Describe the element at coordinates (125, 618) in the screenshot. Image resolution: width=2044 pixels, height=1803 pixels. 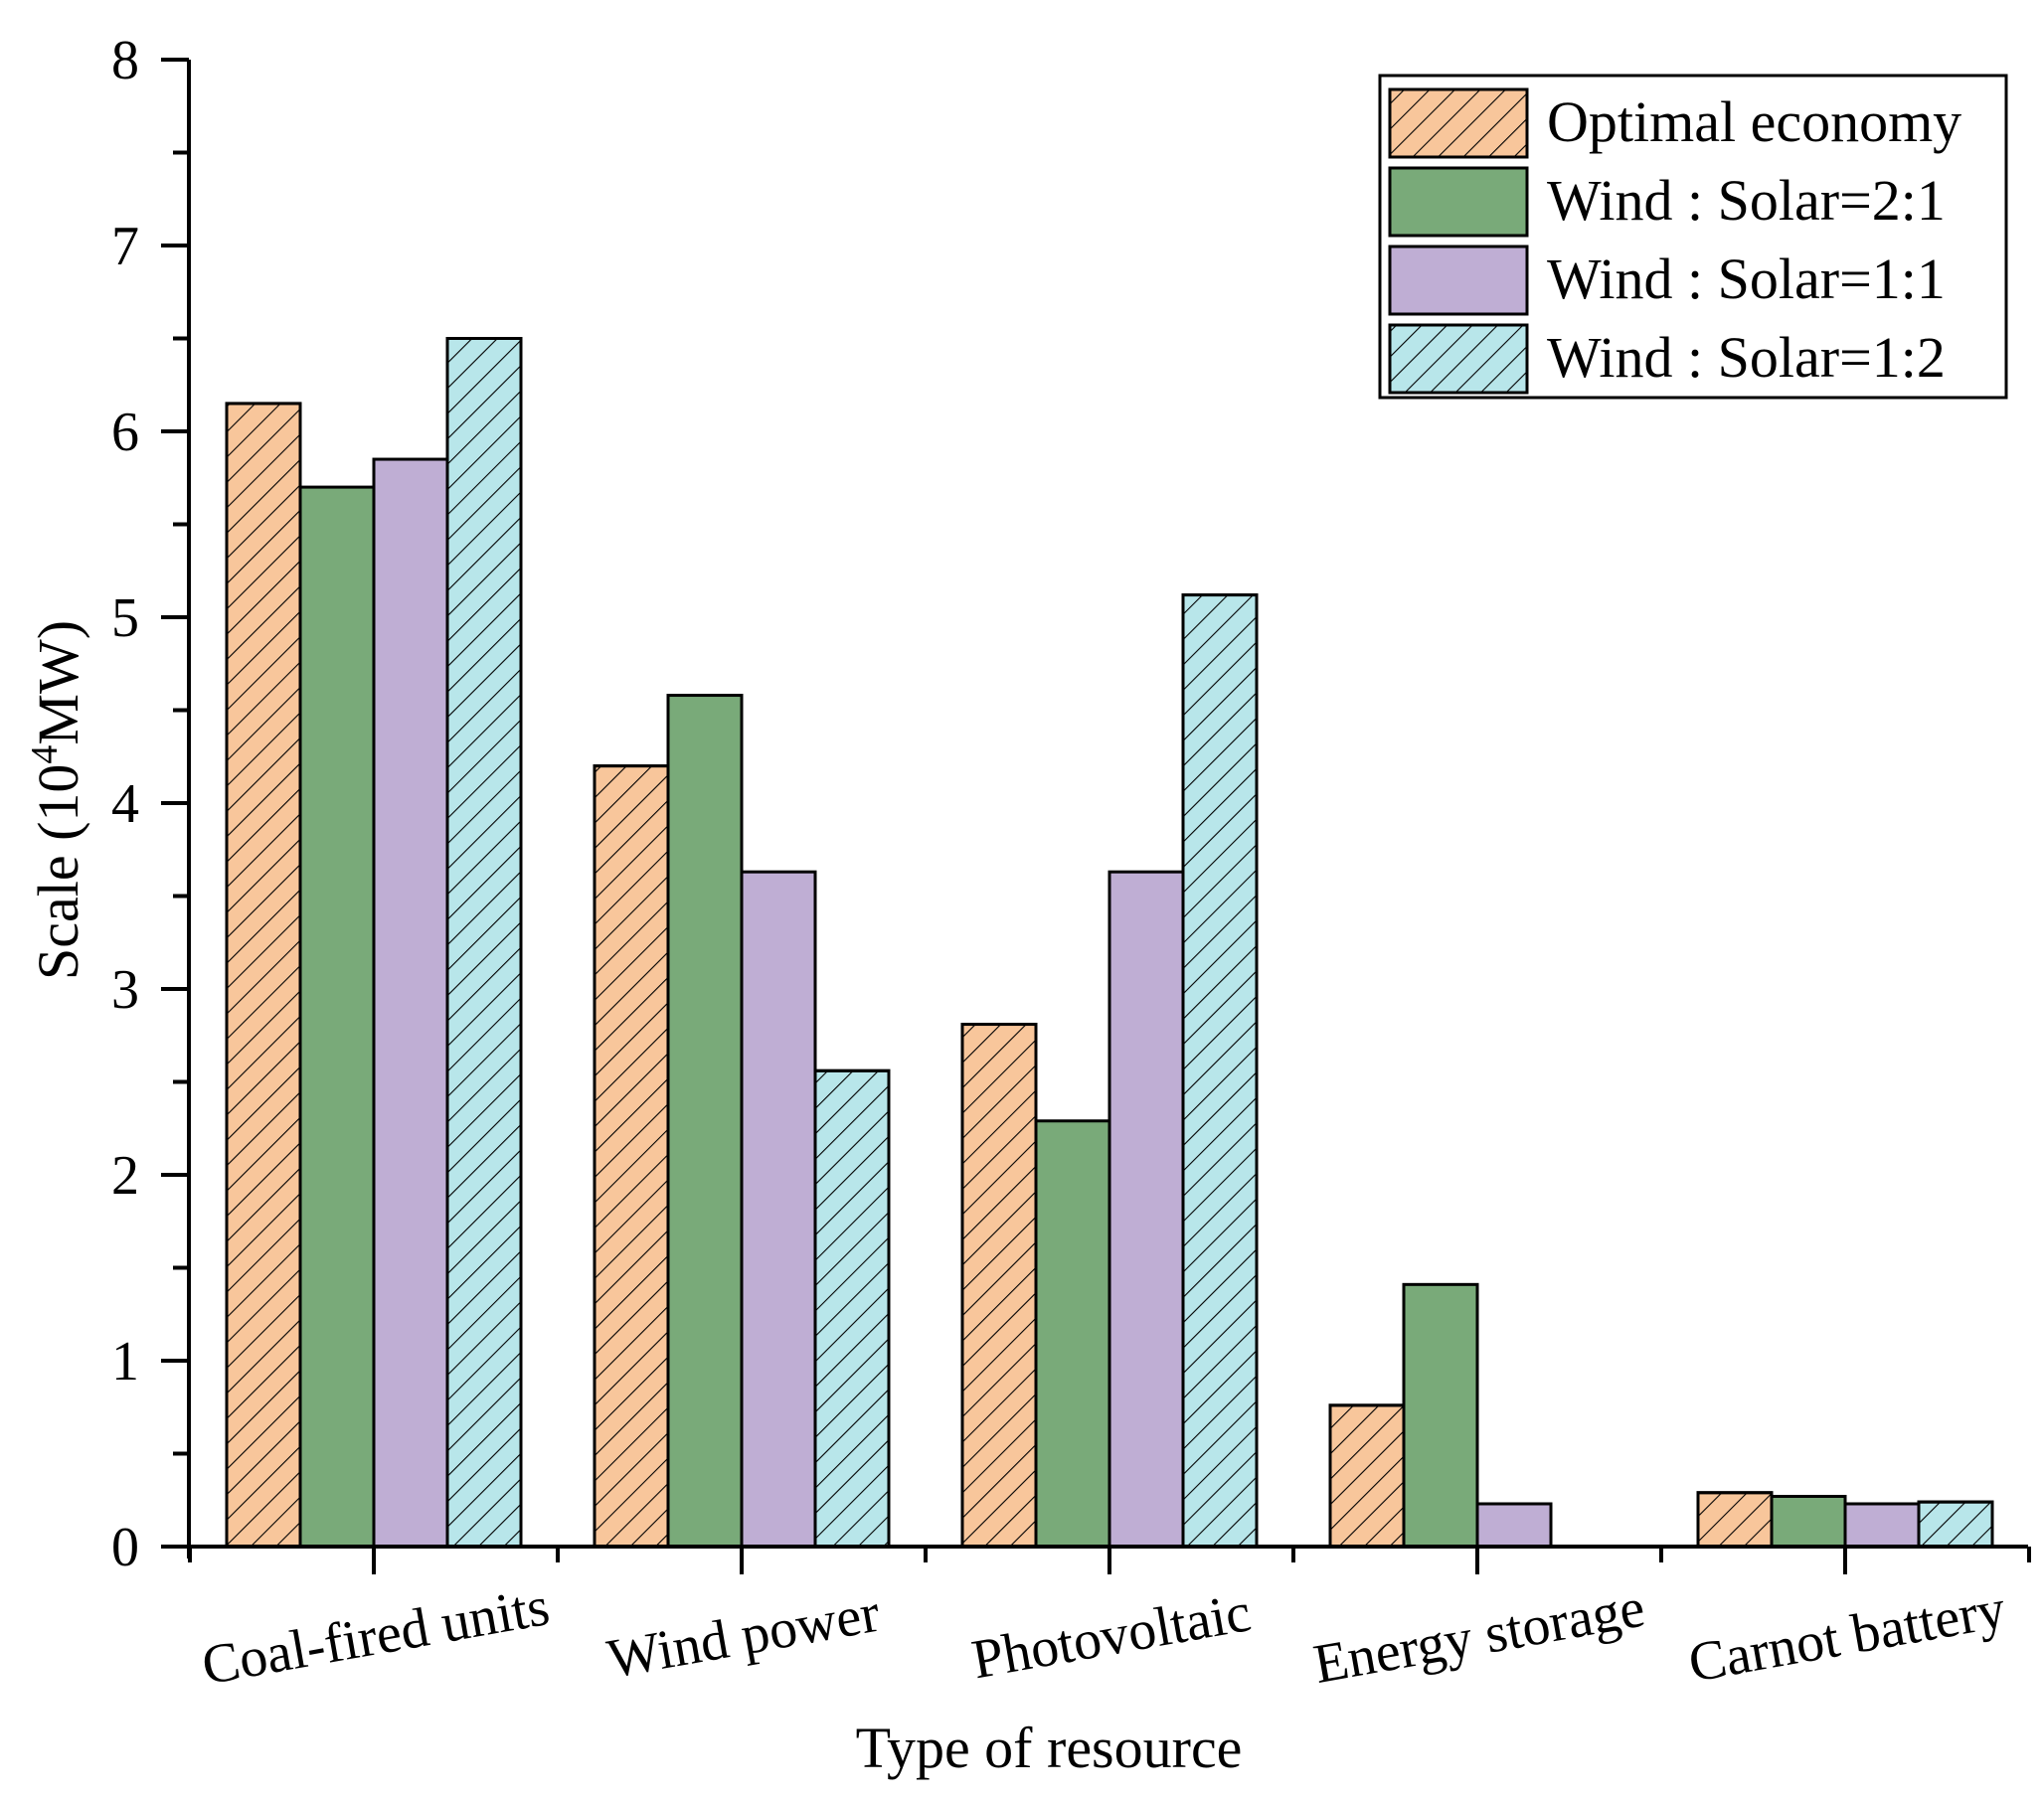
I see `y-tick-label: 5` at that location.